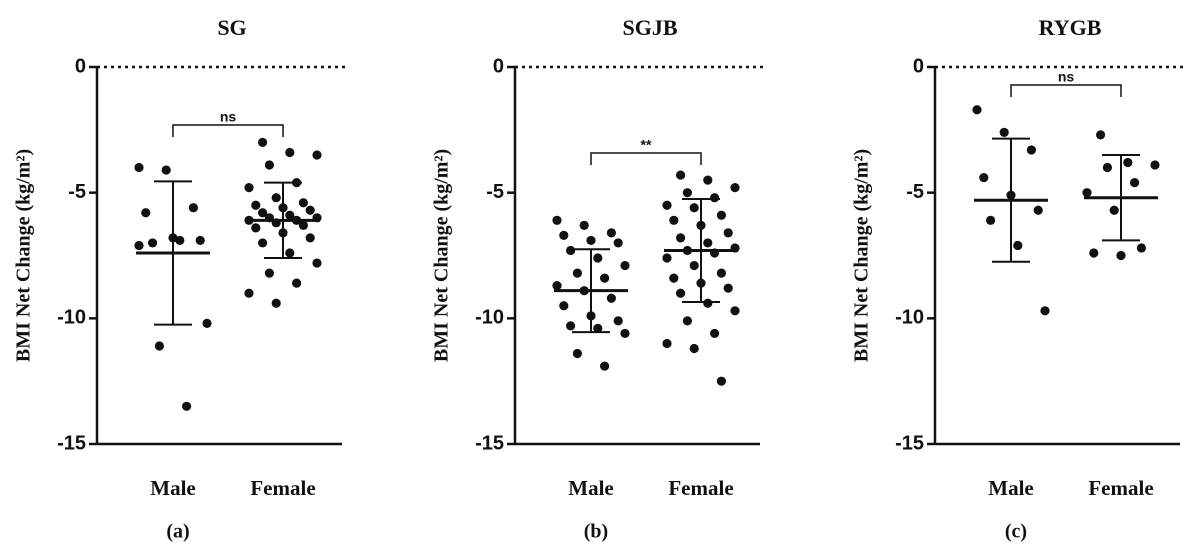 The width and height of the screenshot is (1200, 556). Describe the element at coordinates (646, 145) in the screenshot. I see `significance-label: **` at that location.